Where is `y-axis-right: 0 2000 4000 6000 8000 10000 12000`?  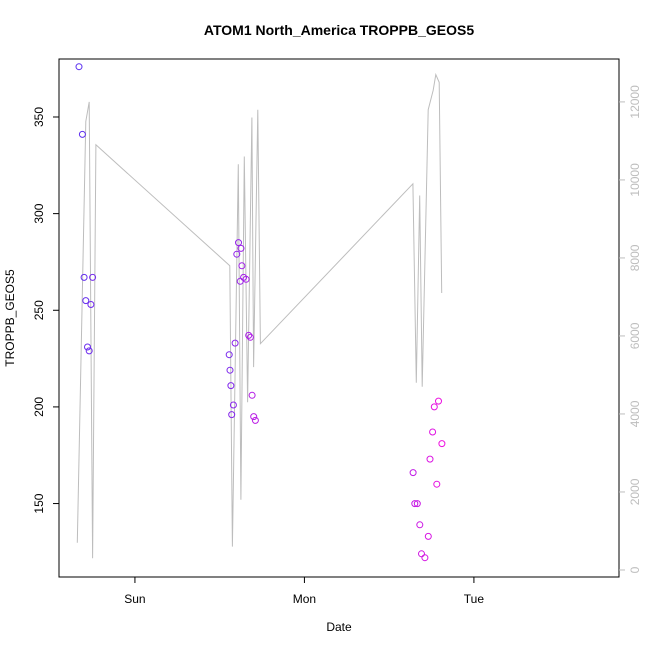 y-axis-right: 0 2000 4000 6000 8000 10000 12000 is located at coordinates (630, 329).